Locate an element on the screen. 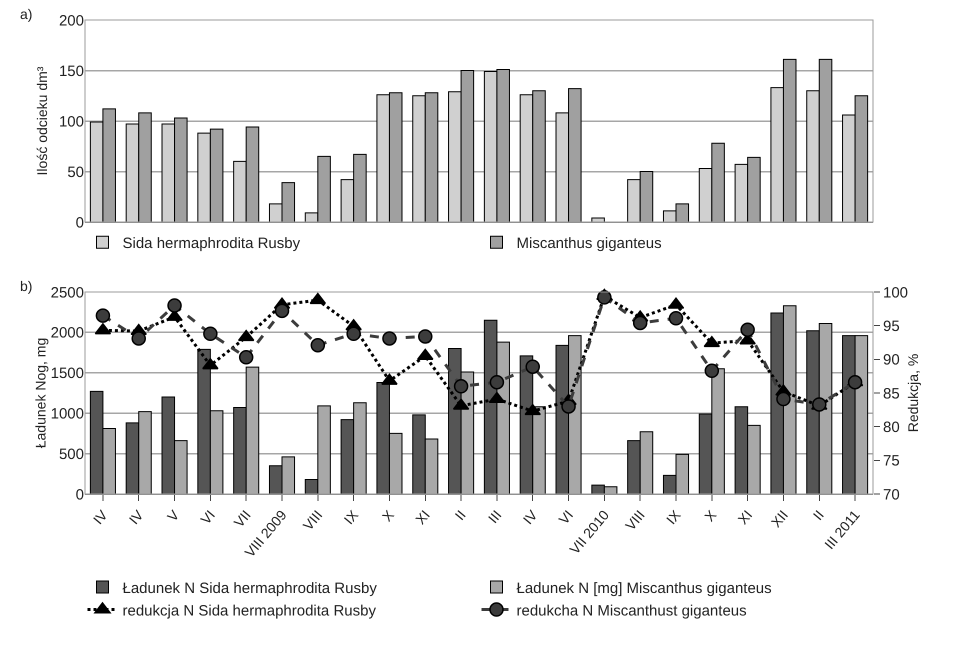  y2-tick-label: 85 is located at coordinates (891, 393).